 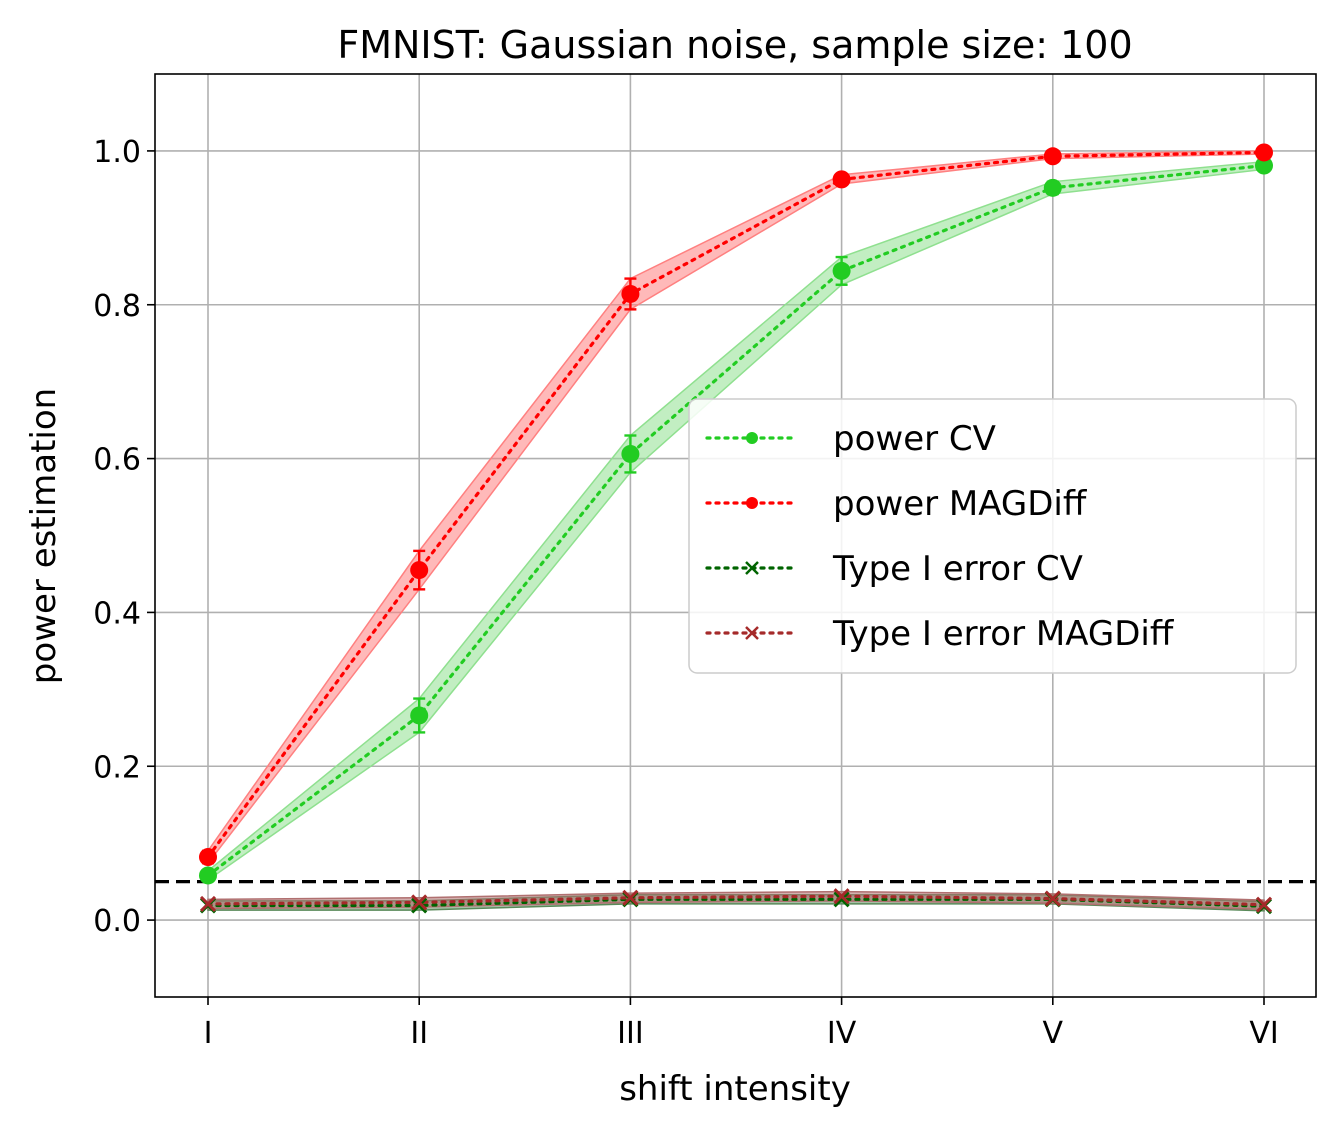 I want to click on x-axis-label: shift intensity, so click(x=735, y=1089).